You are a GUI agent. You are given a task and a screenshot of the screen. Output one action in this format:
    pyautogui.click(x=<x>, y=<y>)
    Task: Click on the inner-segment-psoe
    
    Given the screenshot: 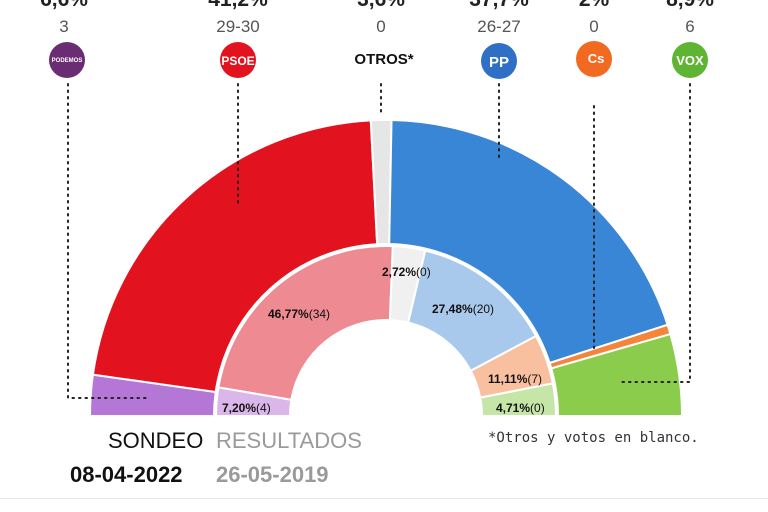 What is the action you would take?
    pyautogui.click(x=305, y=323)
    